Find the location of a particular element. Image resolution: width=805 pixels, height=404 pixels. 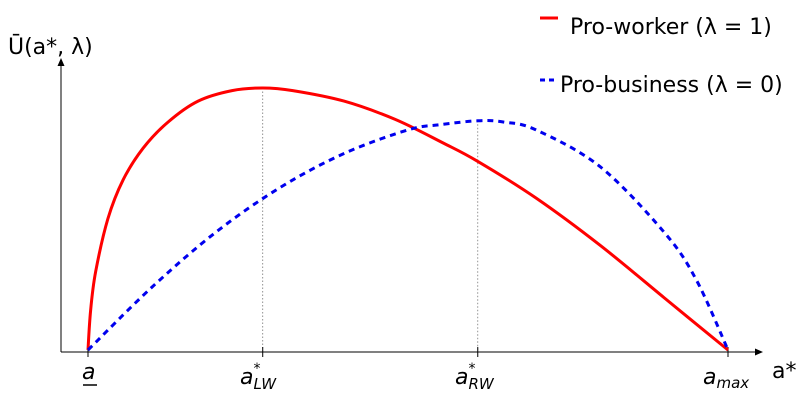

tick-label-a-max: amax is located at coordinates (726, 378).